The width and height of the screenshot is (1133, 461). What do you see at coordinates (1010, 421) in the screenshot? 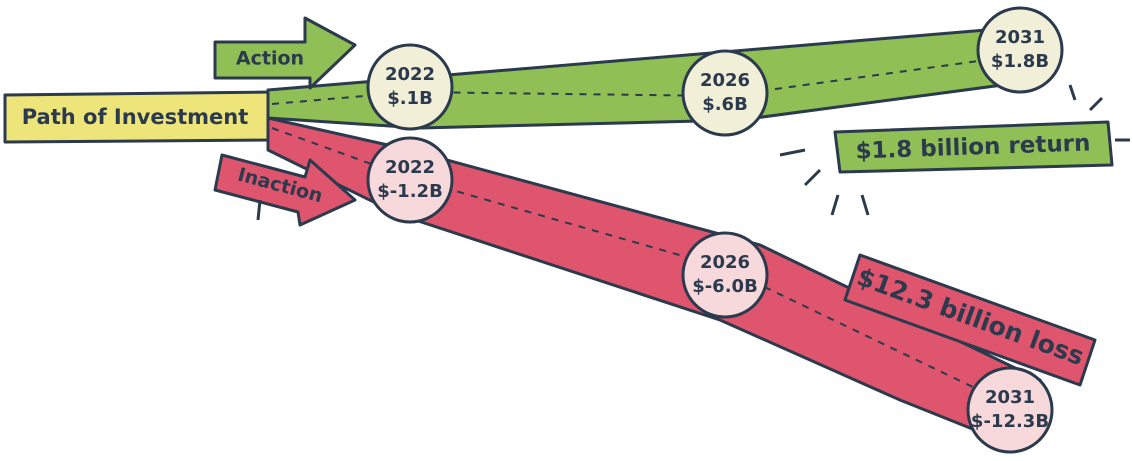
I see `node-value: $-12.3B` at bounding box center [1010, 421].